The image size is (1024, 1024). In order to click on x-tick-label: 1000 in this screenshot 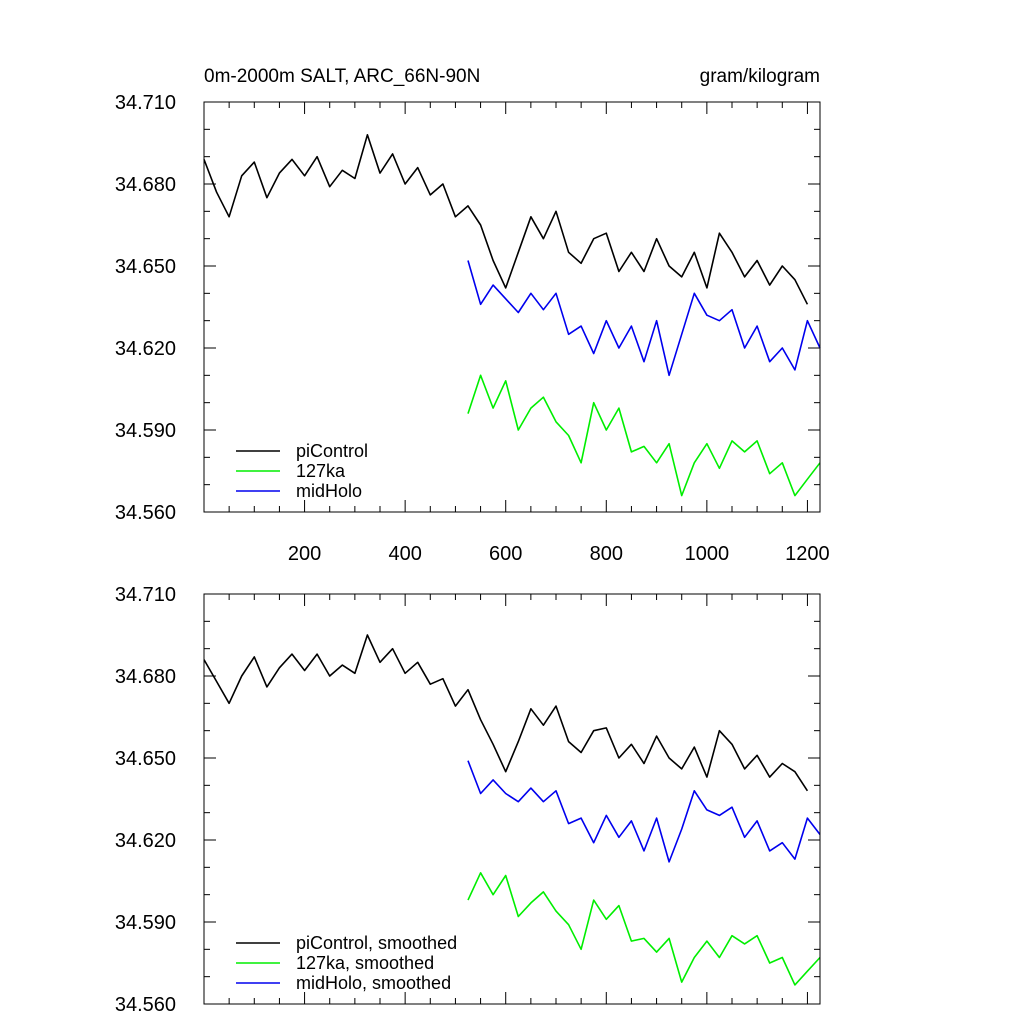, I will do `click(707, 554)`.